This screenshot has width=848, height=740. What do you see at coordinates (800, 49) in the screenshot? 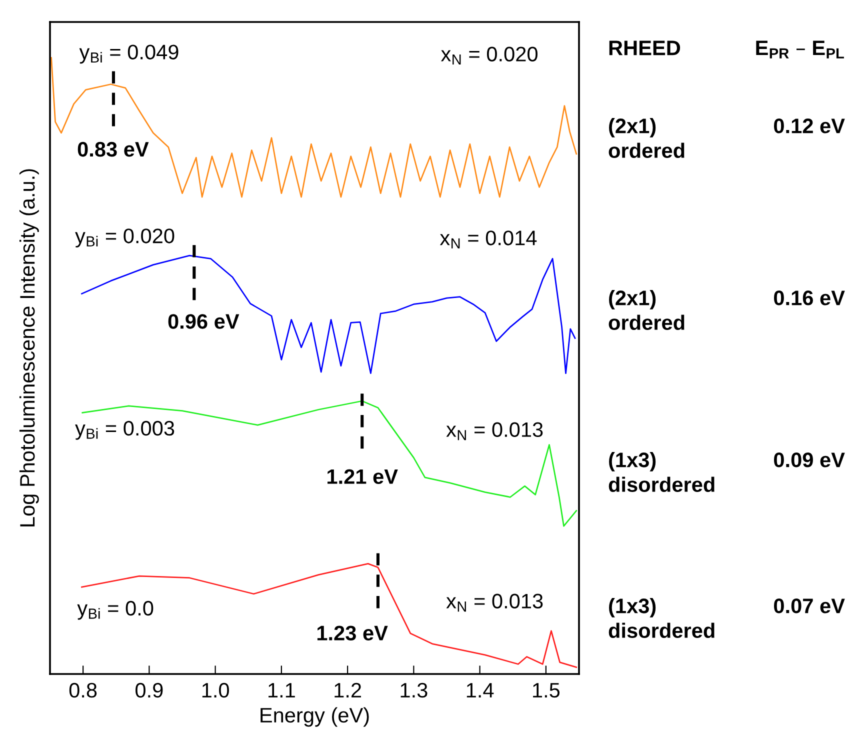
I see `text: E$_{PR}$ – E$_{PL}$` at bounding box center [800, 49].